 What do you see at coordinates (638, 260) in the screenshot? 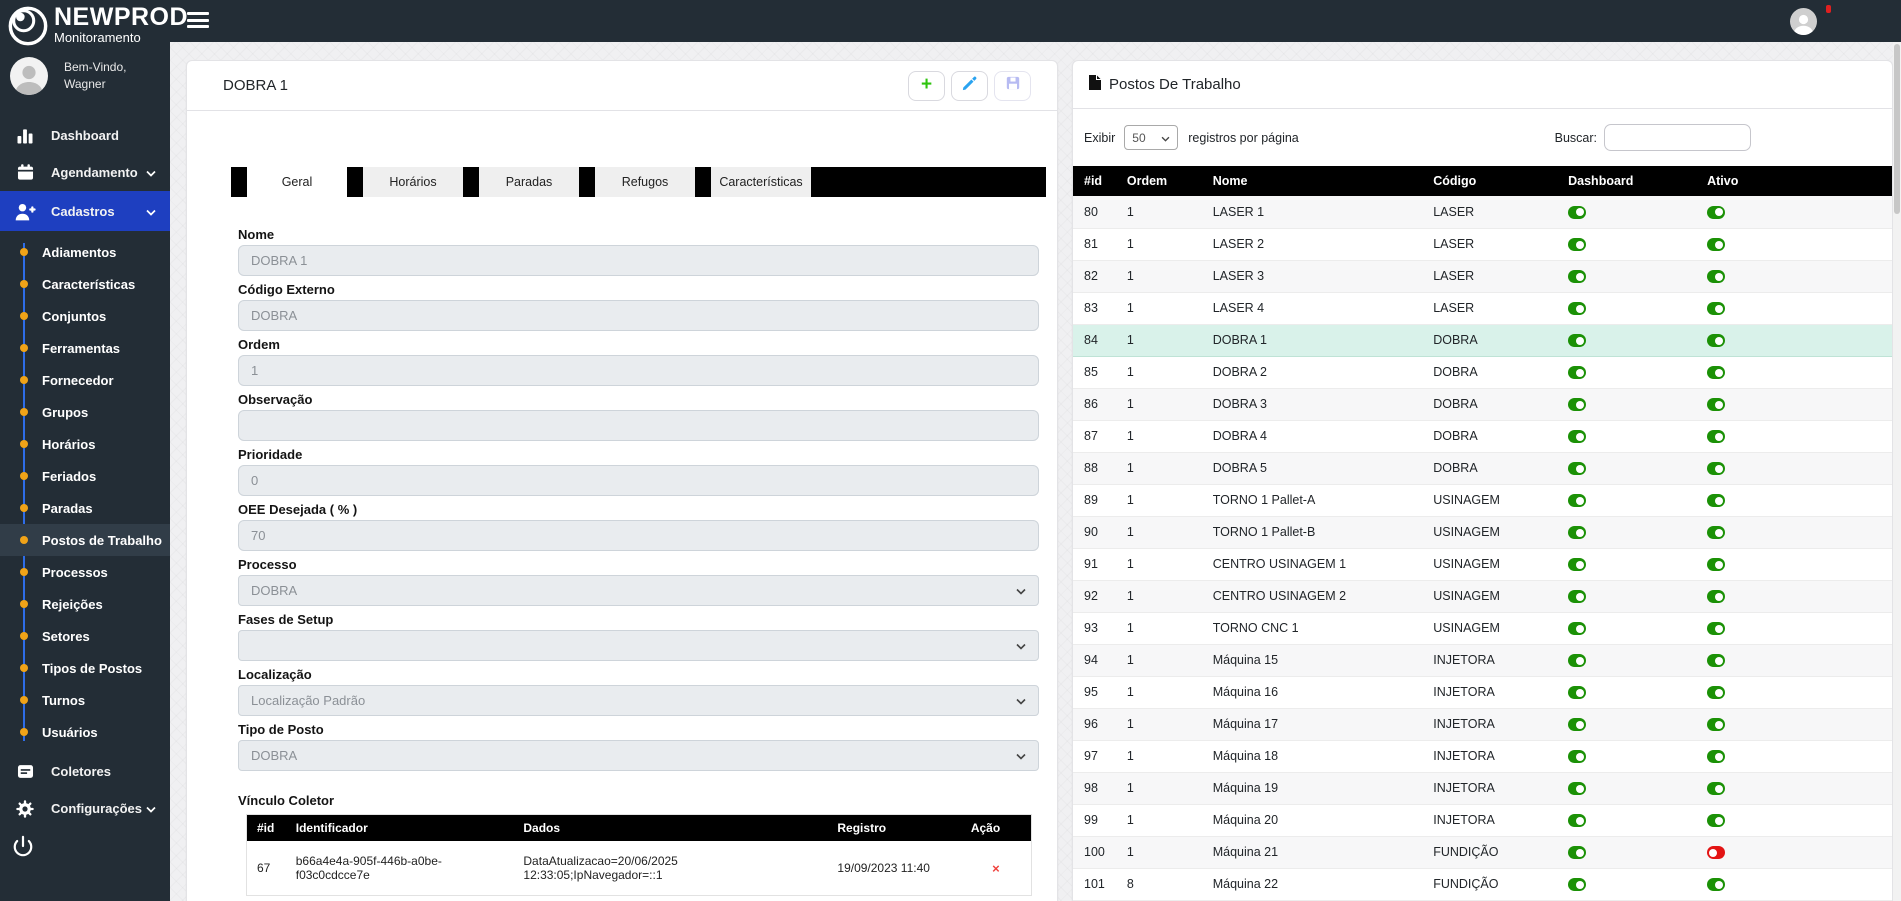
I see `nome-field` at bounding box center [638, 260].